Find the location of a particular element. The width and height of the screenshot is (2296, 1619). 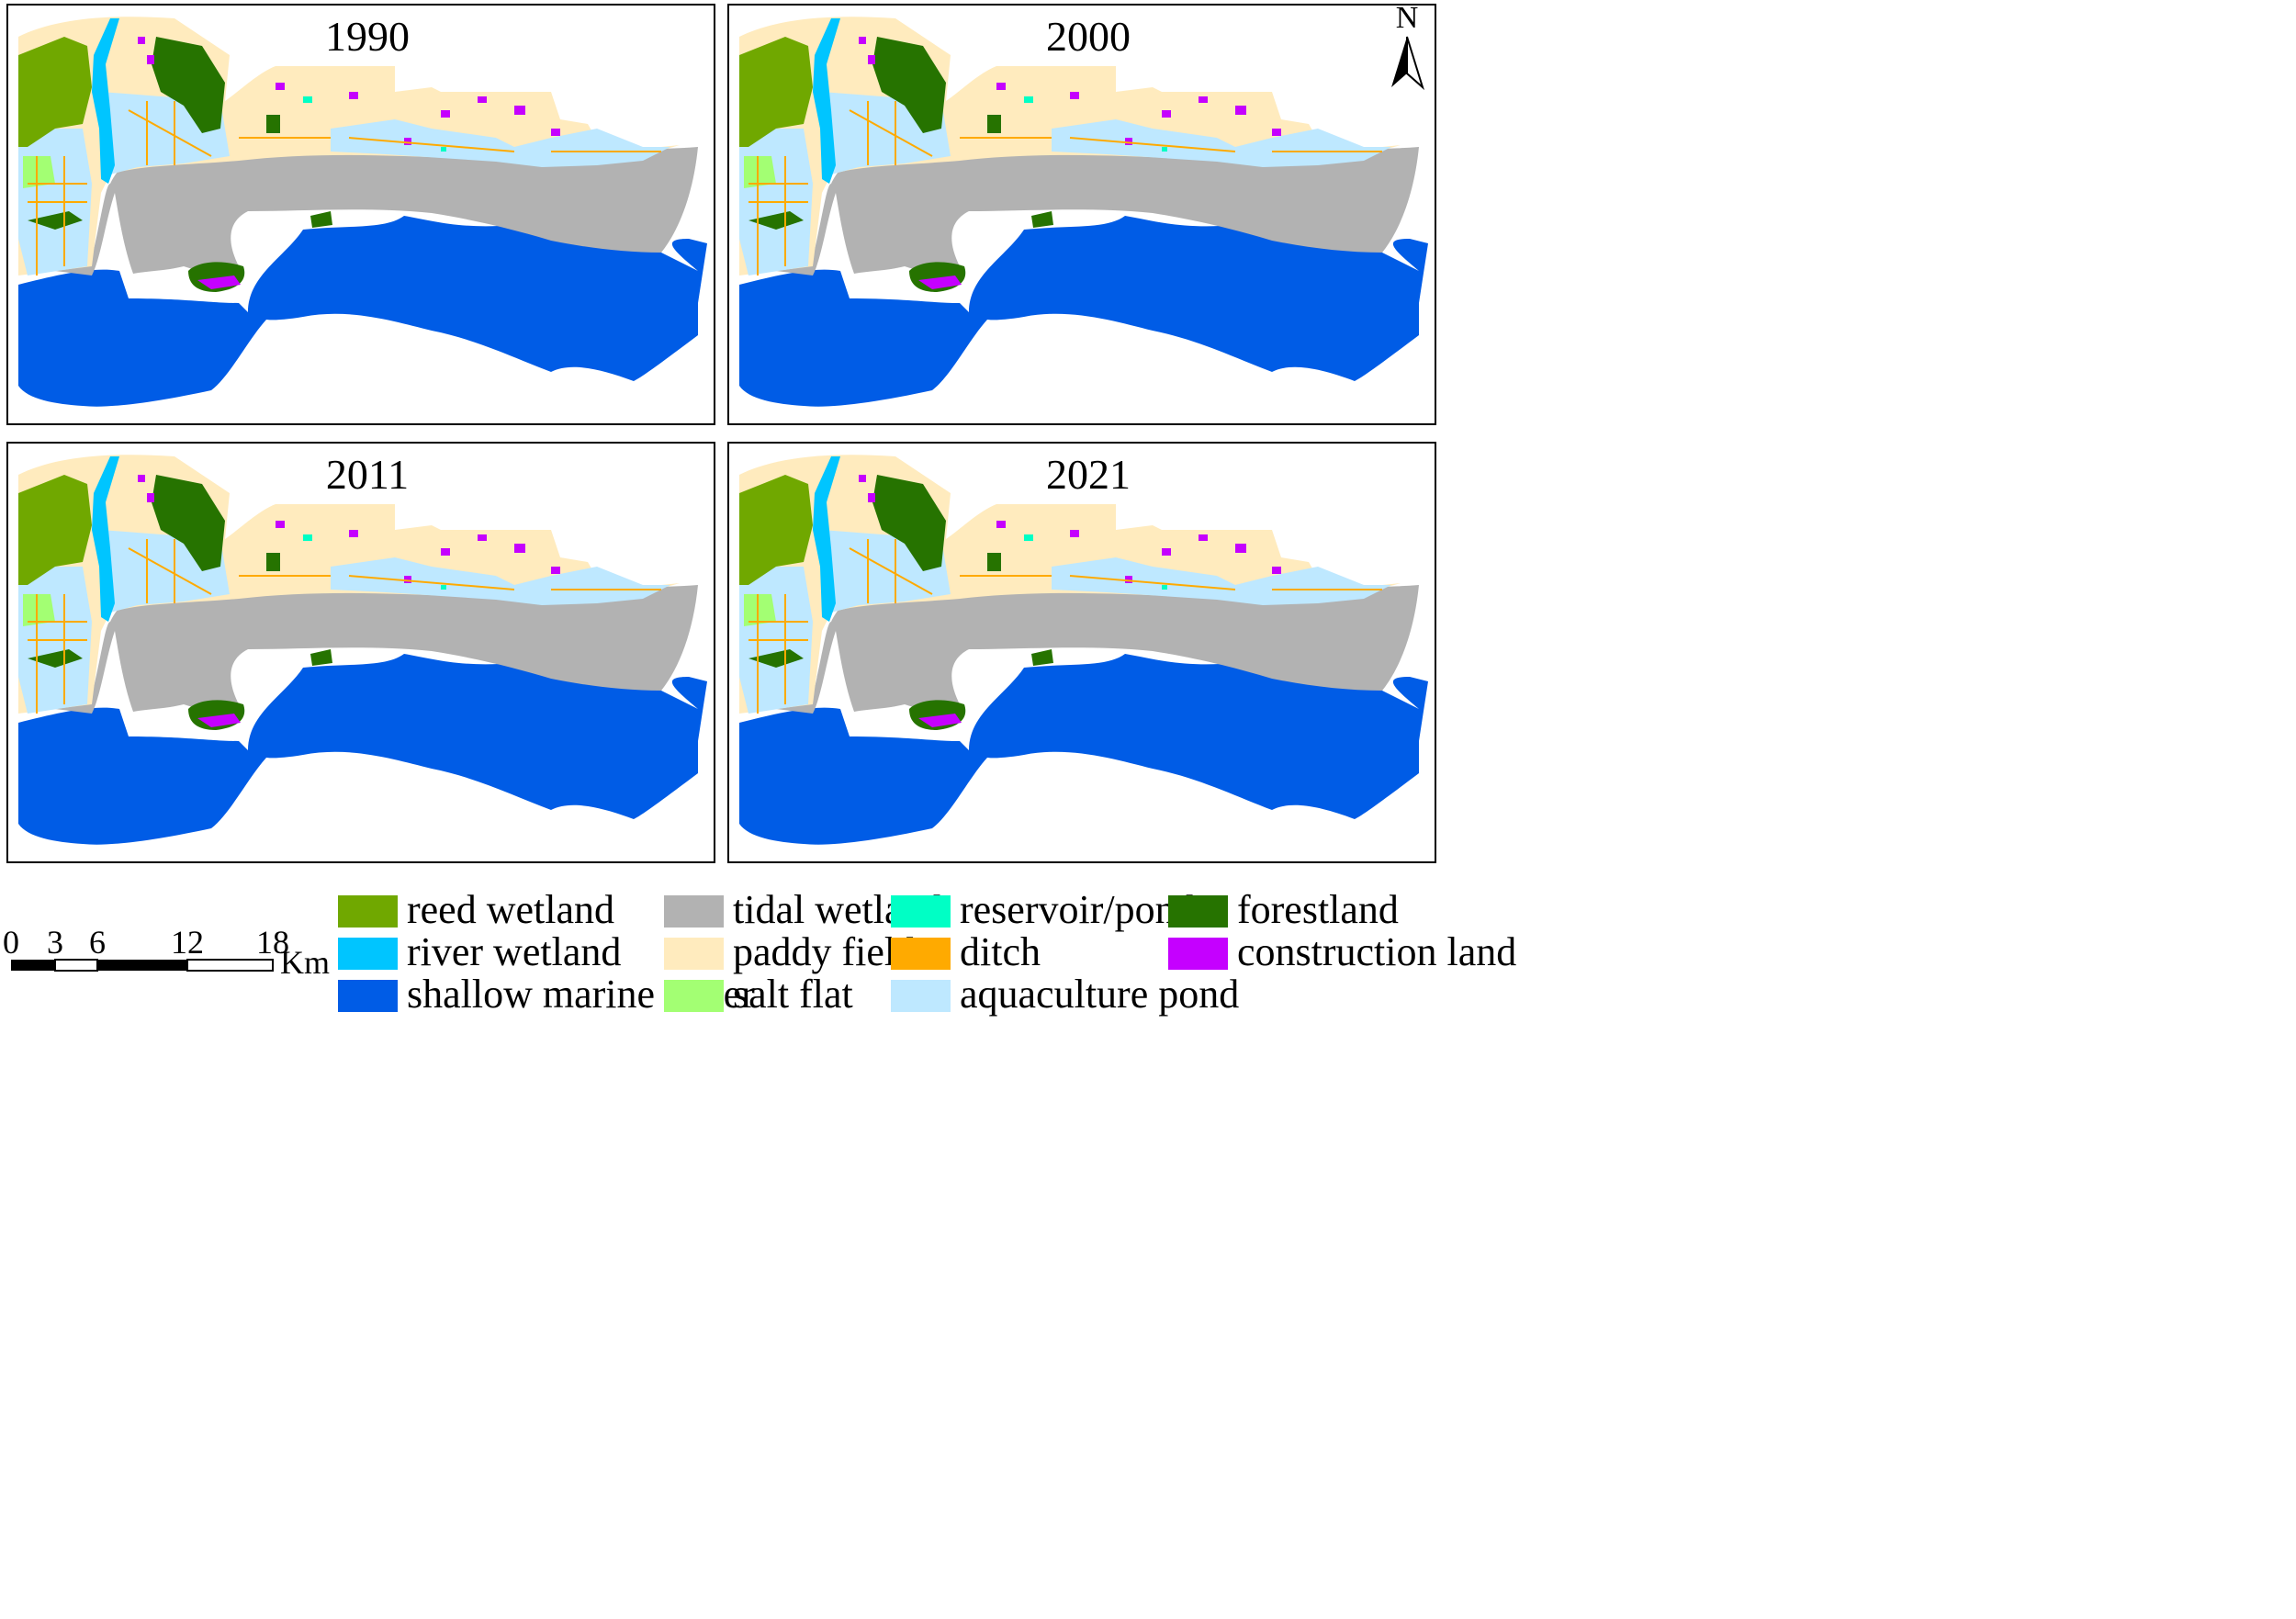

scale-tick-label: 18 is located at coordinates (272, 942).